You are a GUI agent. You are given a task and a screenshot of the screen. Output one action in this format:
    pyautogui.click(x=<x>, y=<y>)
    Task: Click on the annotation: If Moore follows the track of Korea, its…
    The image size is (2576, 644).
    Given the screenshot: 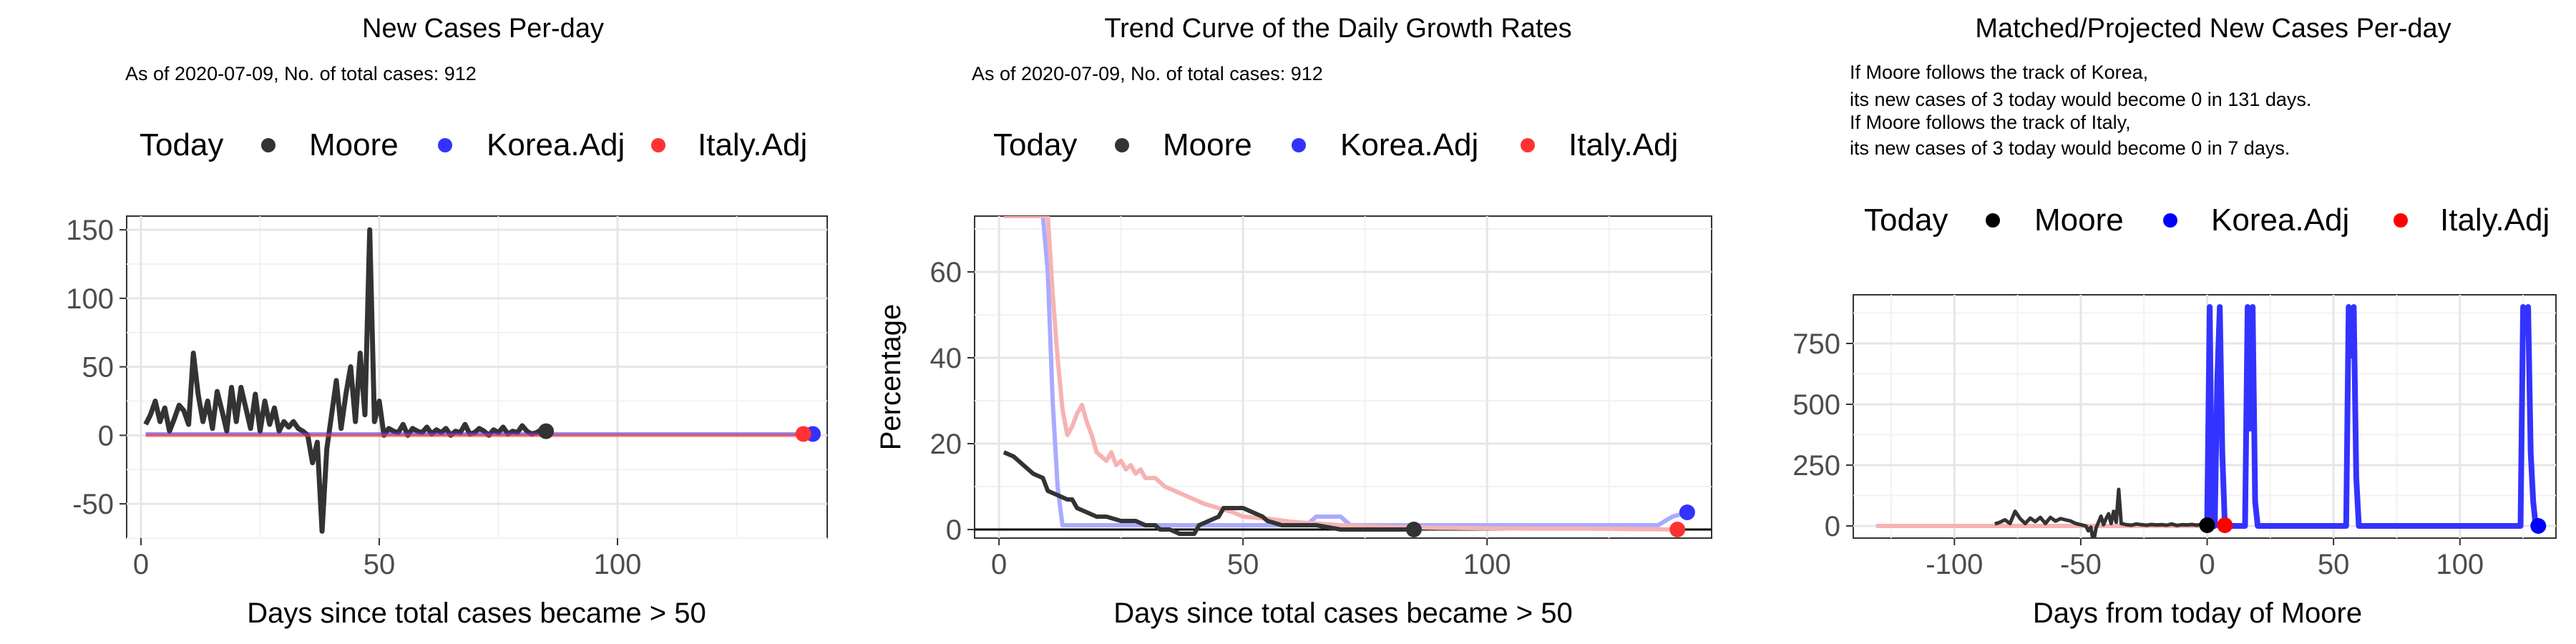 What is the action you would take?
    pyautogui.click(x=2080, y=110)
    